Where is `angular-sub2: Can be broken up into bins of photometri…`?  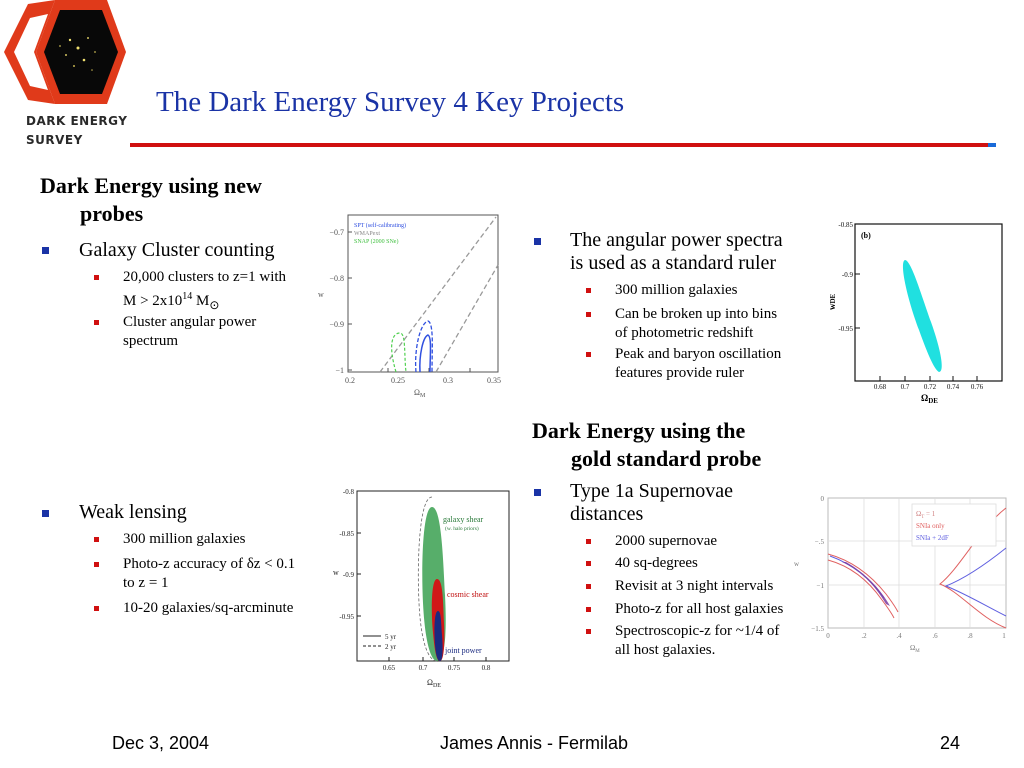 angular-sub2: Can be broken up into bins of photometri… is located at coordinates (696, 324).